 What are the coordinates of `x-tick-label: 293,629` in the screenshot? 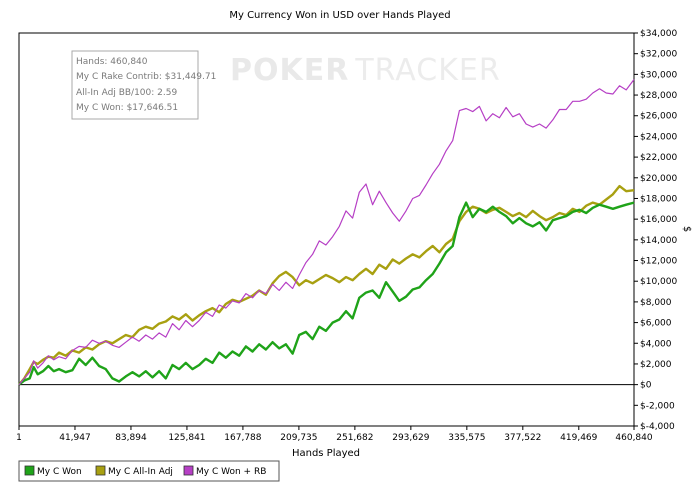 It's located at (410, 438).